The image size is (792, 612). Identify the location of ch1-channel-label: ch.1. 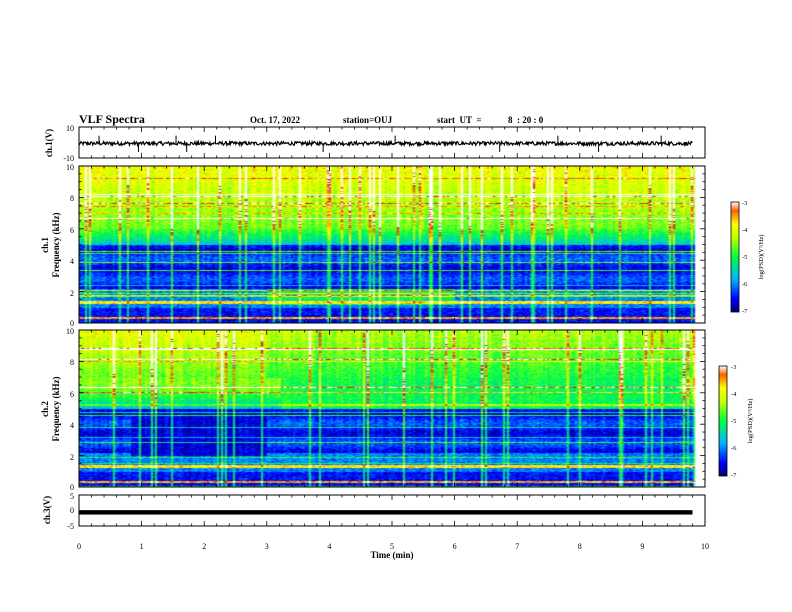
(45, 245).